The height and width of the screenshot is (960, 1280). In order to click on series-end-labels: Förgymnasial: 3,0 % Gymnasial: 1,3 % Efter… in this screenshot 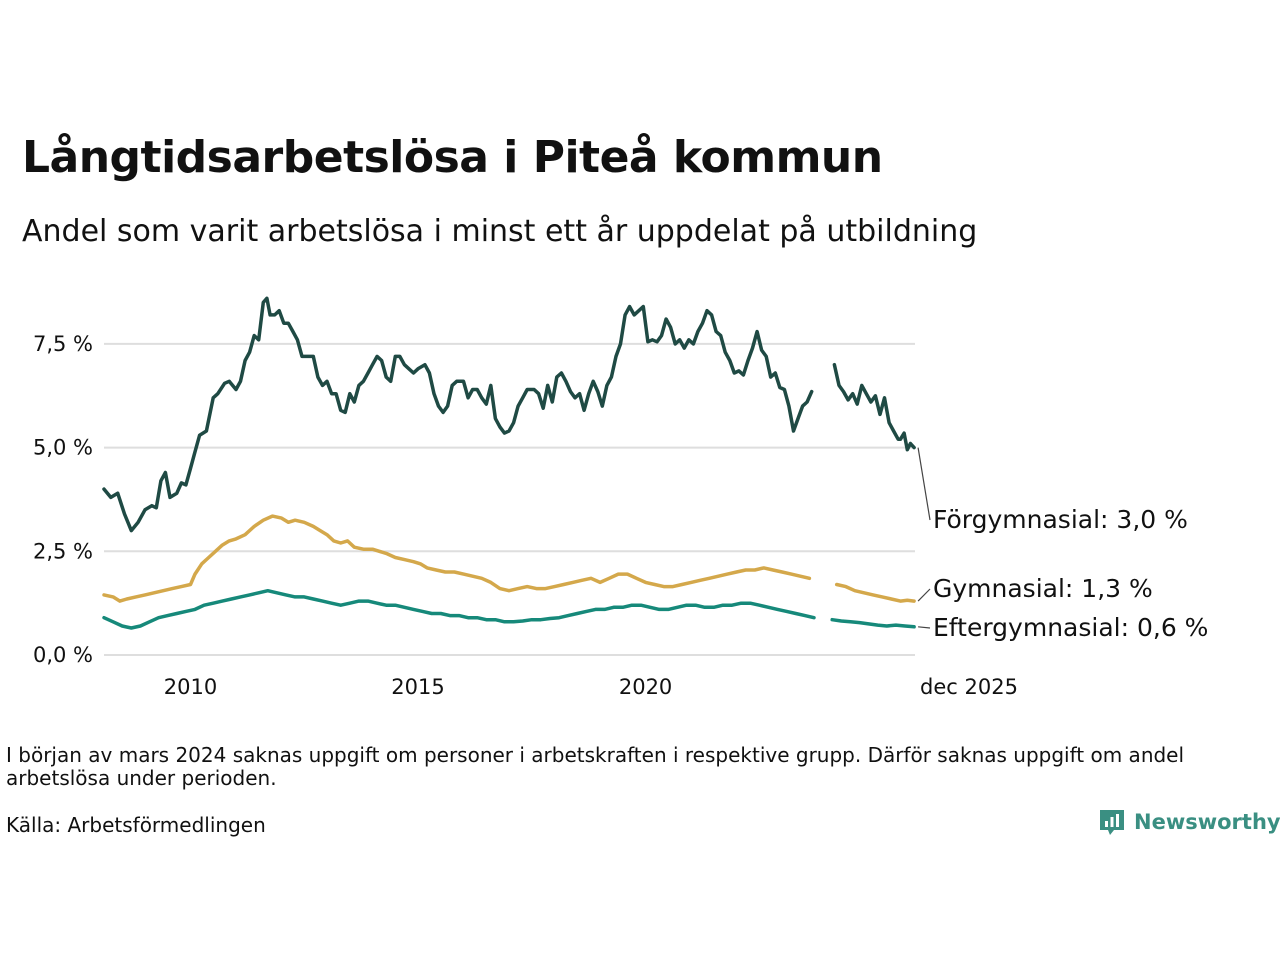, I will do `click(1062, 544)`.